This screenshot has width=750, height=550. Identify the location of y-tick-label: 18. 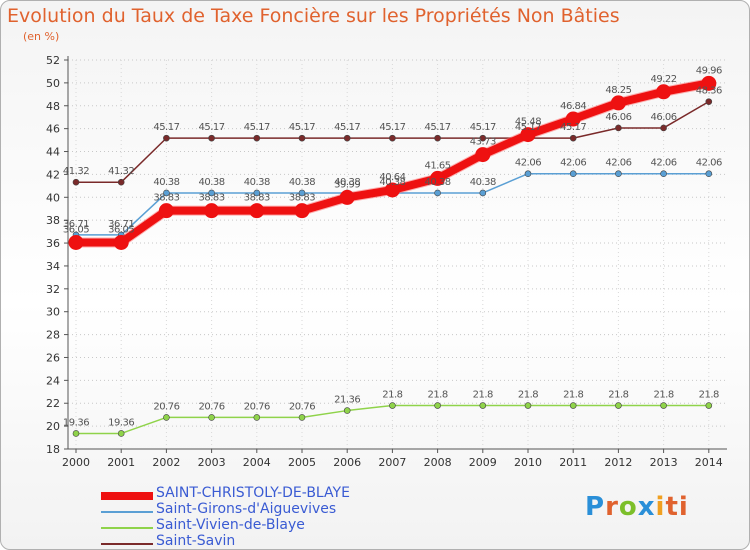
(53, 449).